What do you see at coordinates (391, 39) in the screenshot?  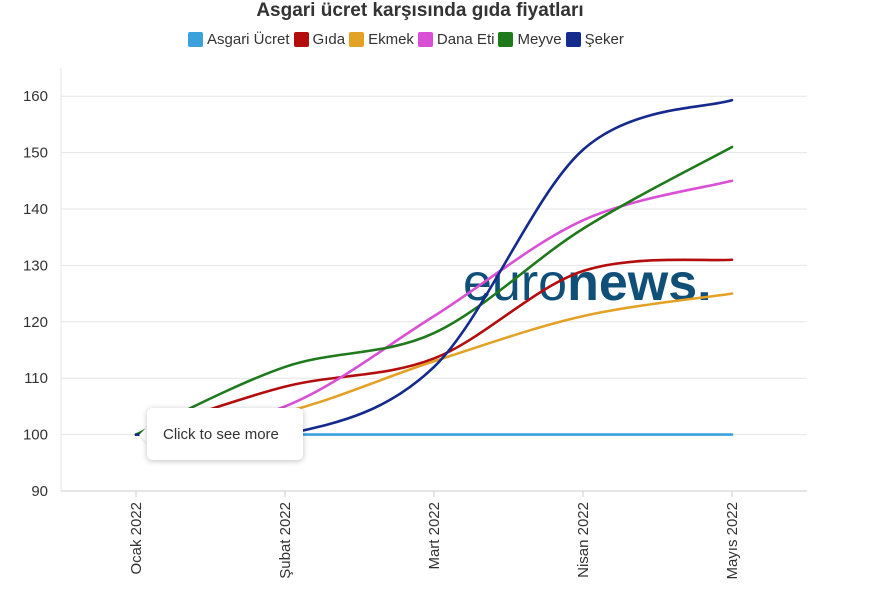 I see `legend-label: Ekmek` at bounding box center [391, 39].